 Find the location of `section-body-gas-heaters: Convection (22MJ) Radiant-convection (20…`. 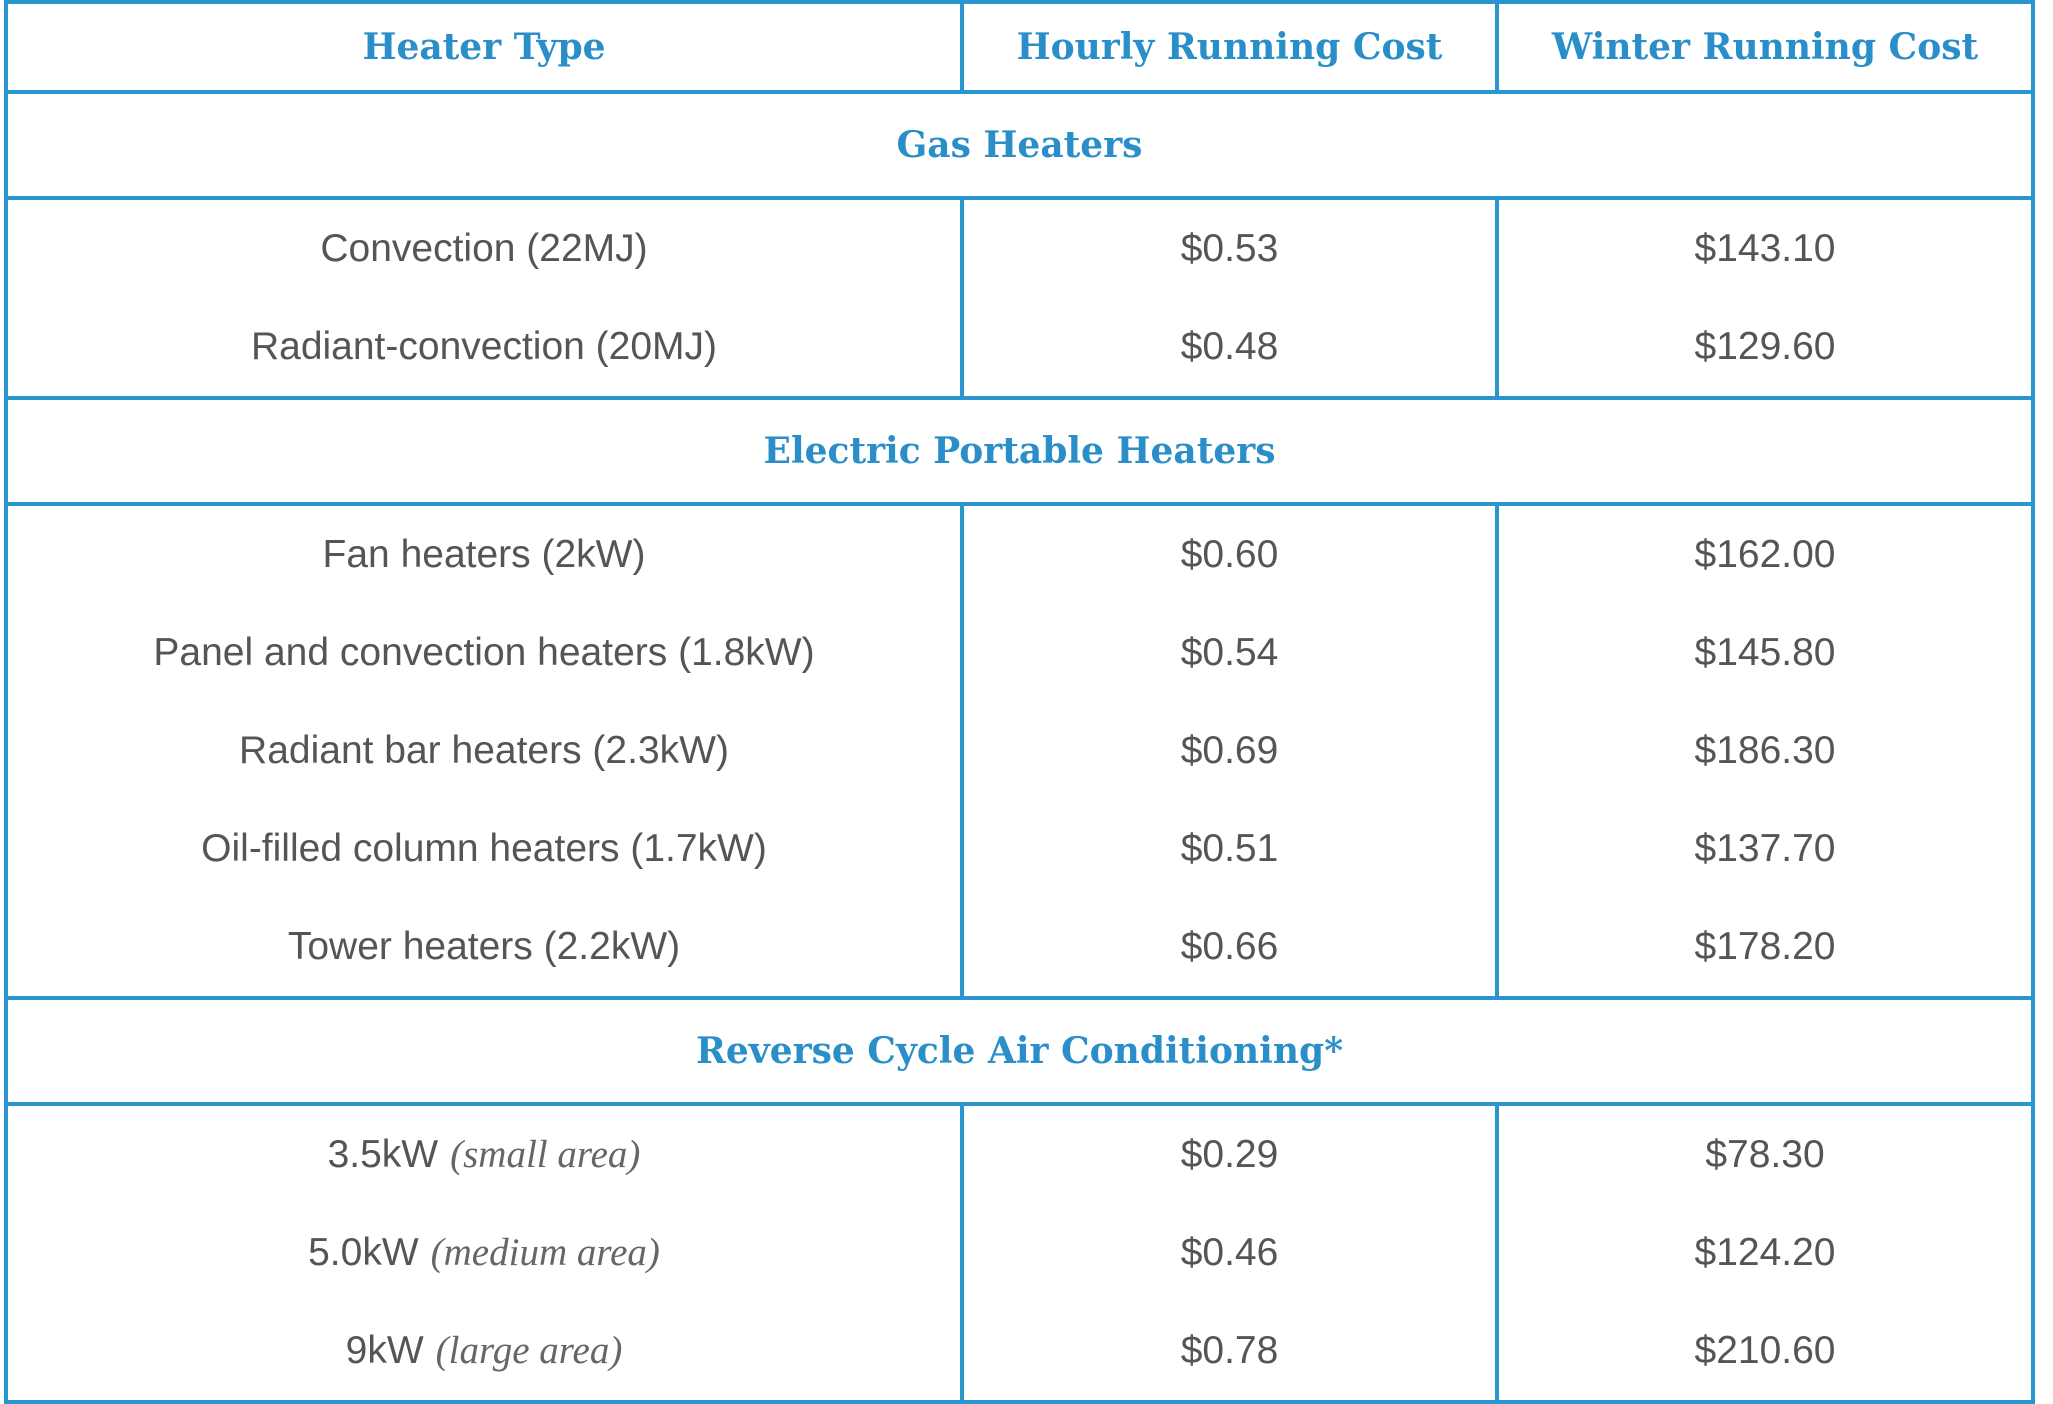

section-body-gas-heaters: Convection (22MJ) Radiant-convection (20… is located at coordinates (1019, 298).